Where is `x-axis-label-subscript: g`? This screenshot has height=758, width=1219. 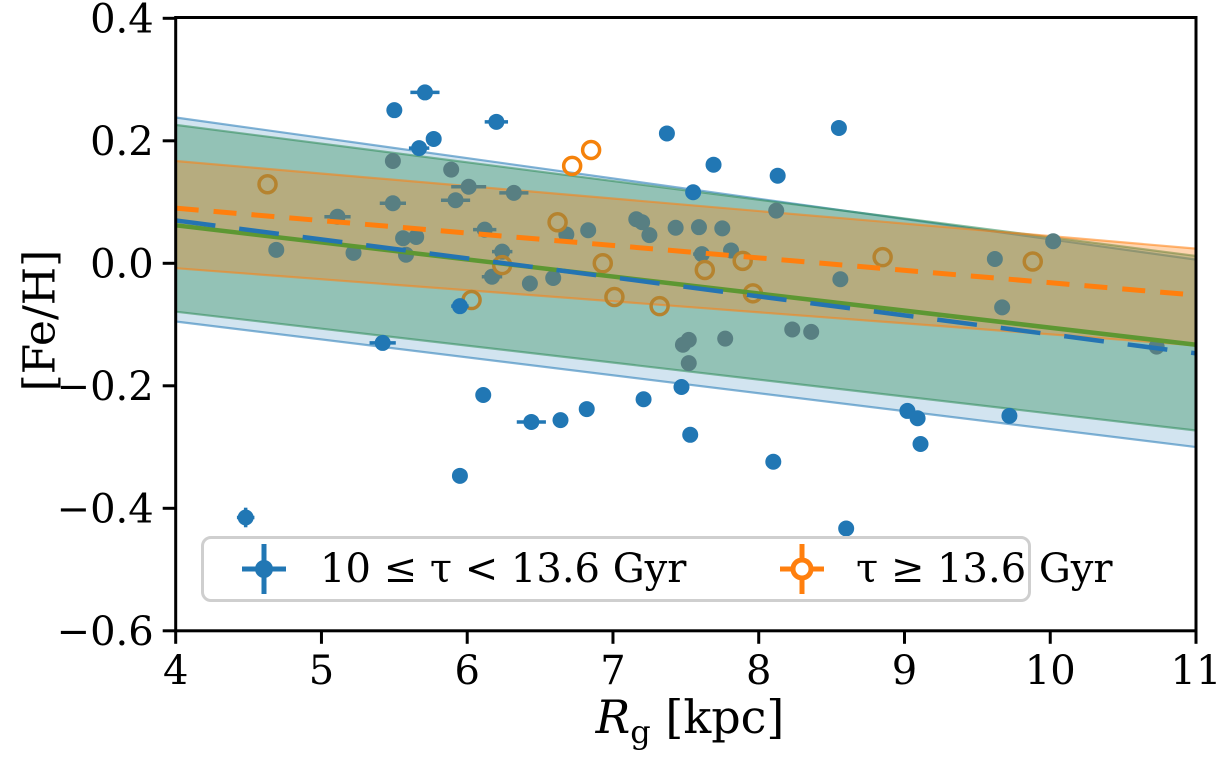
x-axis-label-subscript: g is located at coordinates (640, 732).